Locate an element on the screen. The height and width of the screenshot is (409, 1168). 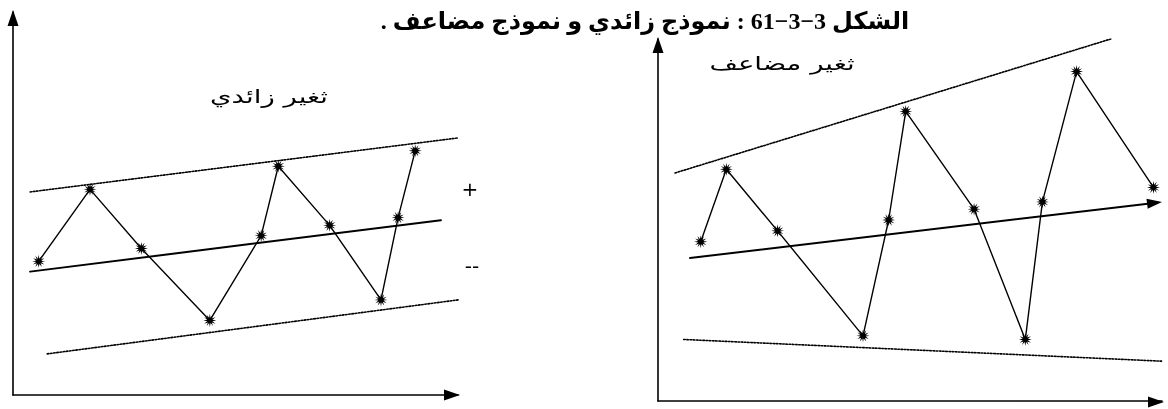
chart-title: ثغير زائدي is located at coordinates (269, 96).